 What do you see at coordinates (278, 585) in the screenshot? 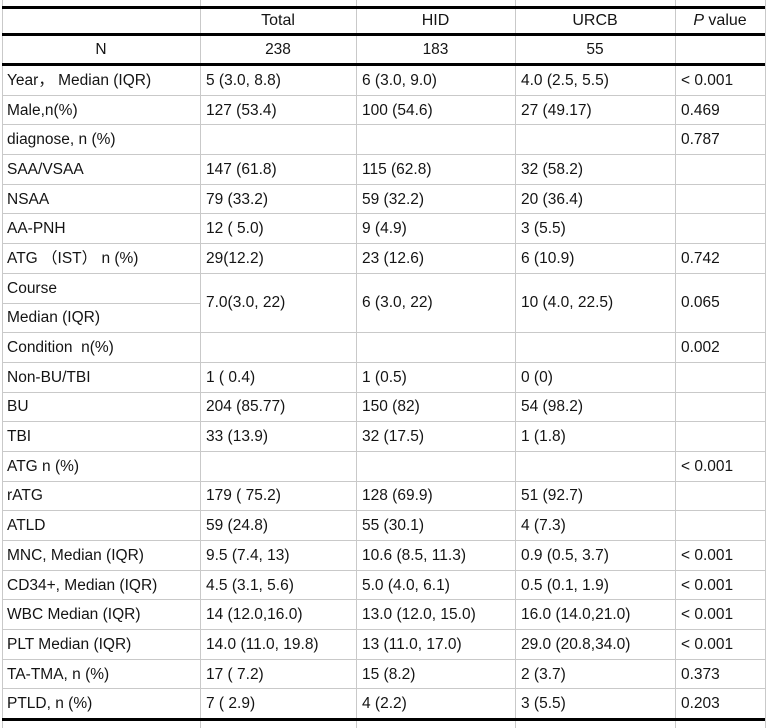
I see `total-cell: 4.5 (3.1, 5.6)` at bounding box center [278, 585].